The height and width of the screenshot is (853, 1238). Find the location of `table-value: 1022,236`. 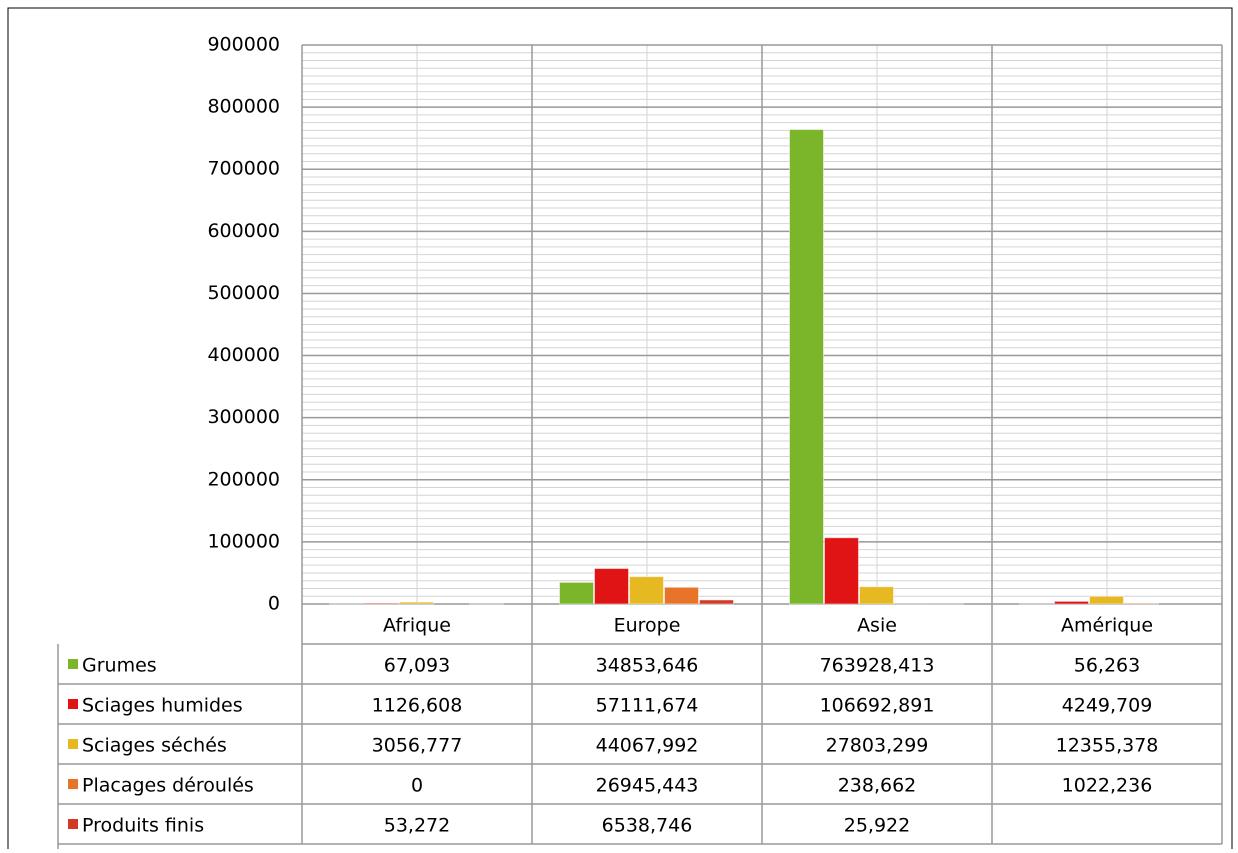

table-value: 1022,236 is located at coordinates (1107, 786).